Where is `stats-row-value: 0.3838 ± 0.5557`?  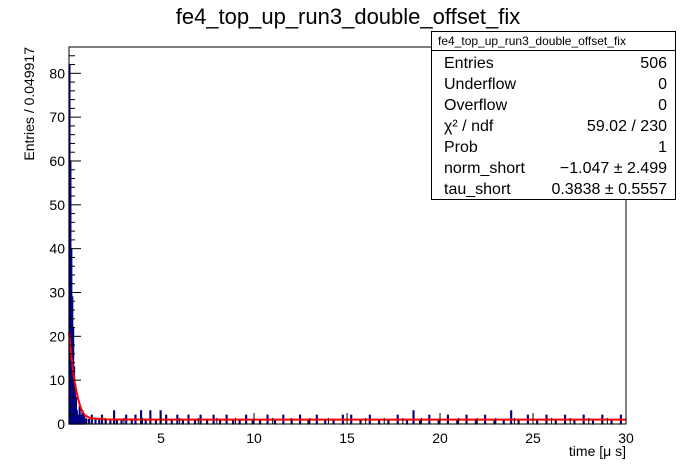 stats-row-value: 0.3838 ± 0.5557 is located at coordinates (609, 189).